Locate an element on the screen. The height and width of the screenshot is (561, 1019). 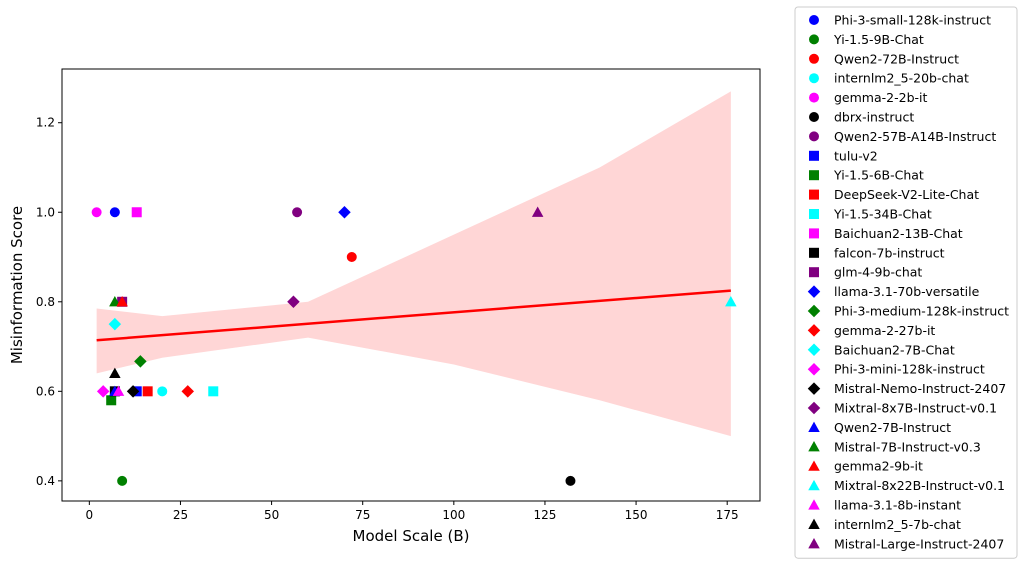
x-tick-label: 150 is located at coordinates (636, 515).